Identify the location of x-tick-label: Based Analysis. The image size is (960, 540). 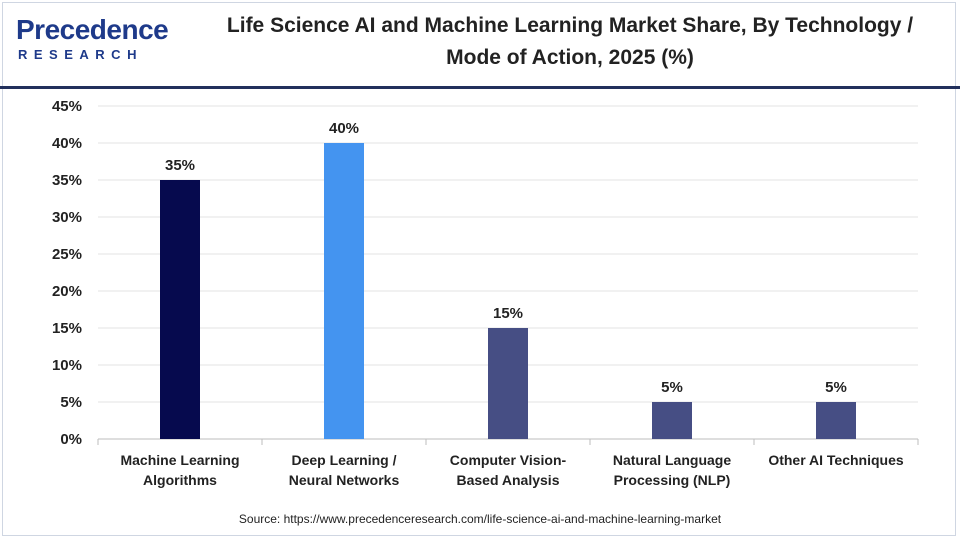
(508, 480).